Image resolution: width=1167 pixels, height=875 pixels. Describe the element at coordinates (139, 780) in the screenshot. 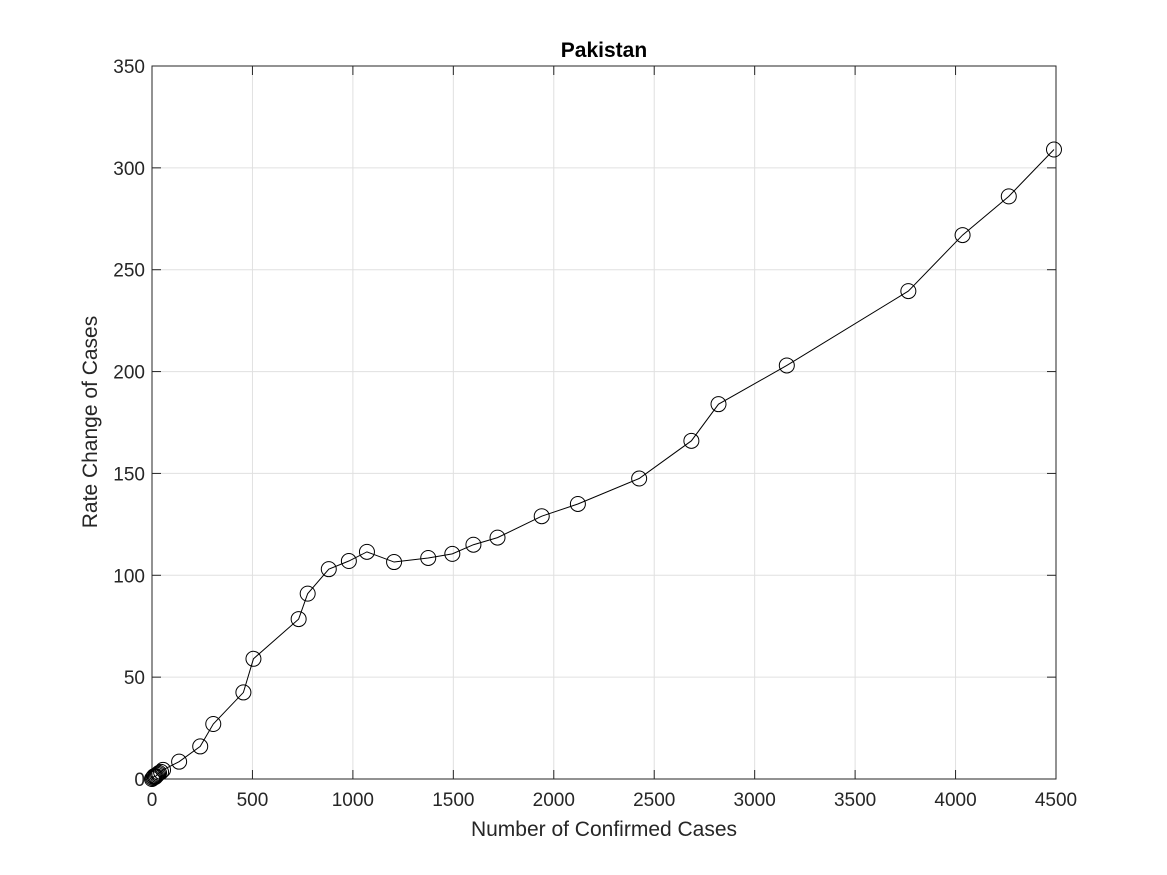

I see `y-tick-label: 0` at that location.